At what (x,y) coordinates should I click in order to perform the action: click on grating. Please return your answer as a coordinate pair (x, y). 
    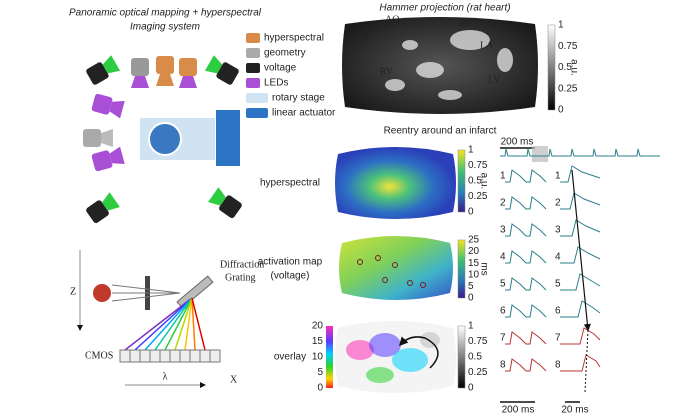
    Looking at the image, I should click on (195, 292).